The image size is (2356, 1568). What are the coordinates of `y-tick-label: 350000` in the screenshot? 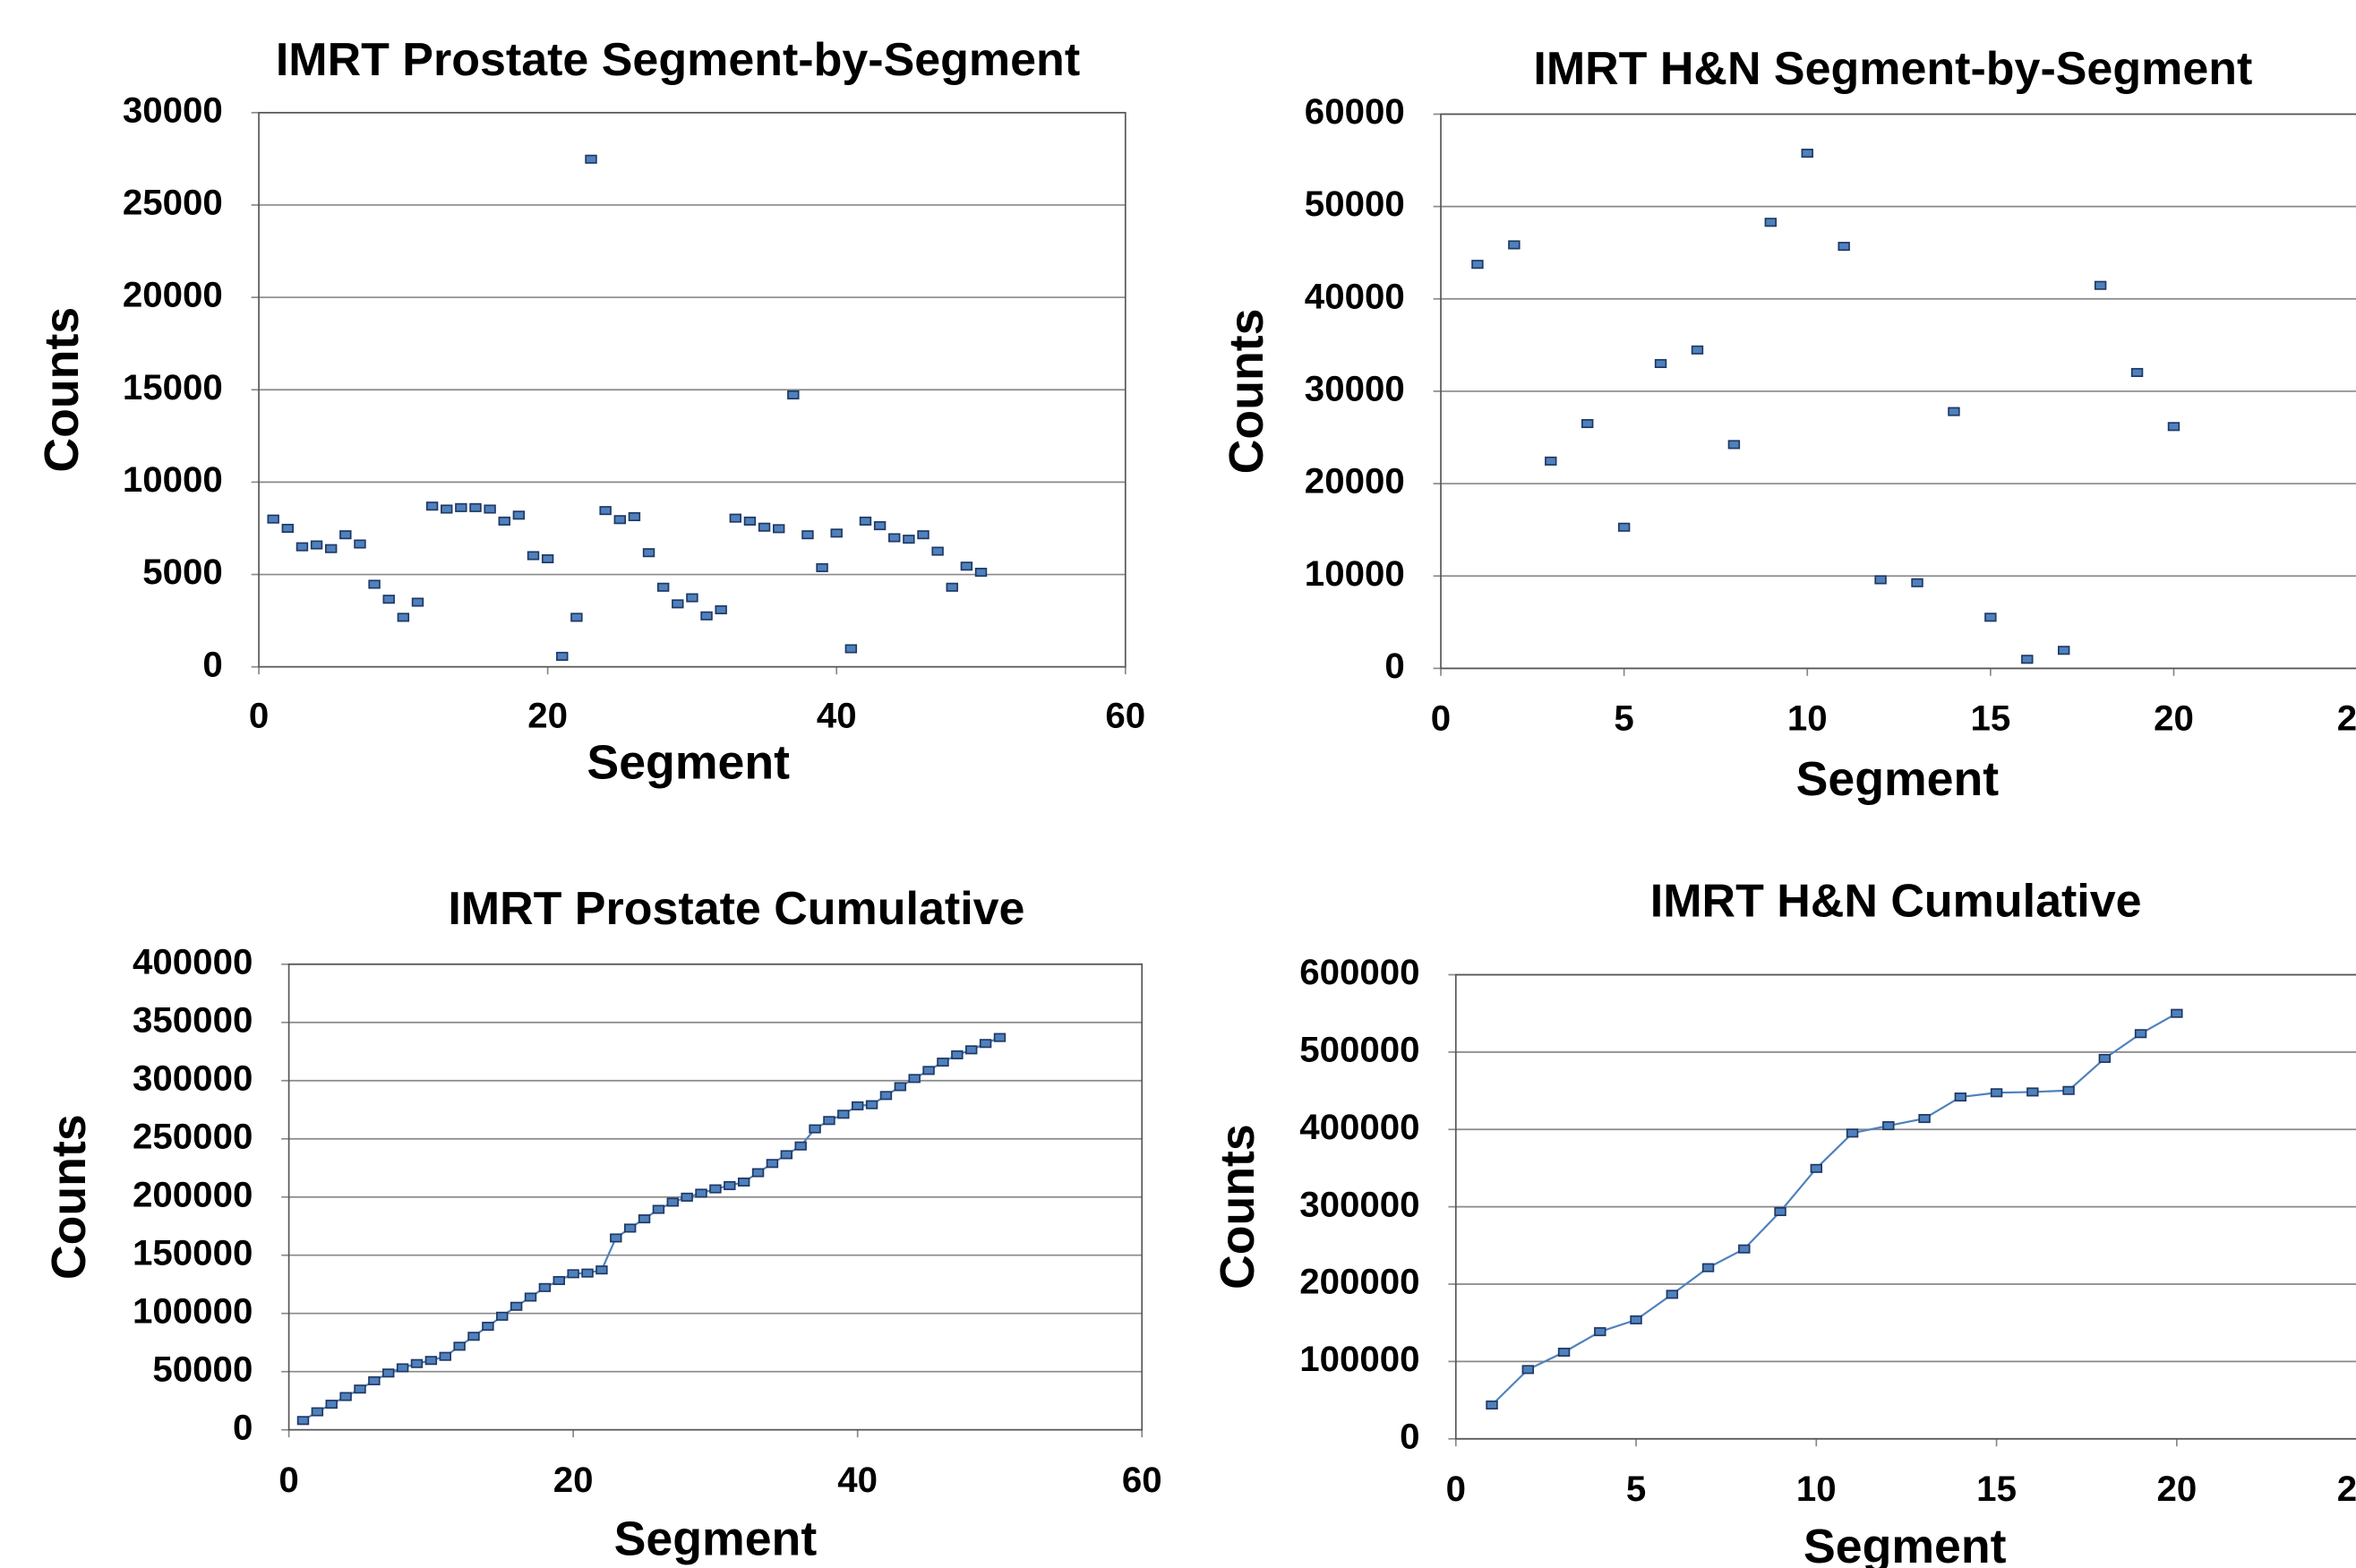 It's located at (193, 1020).